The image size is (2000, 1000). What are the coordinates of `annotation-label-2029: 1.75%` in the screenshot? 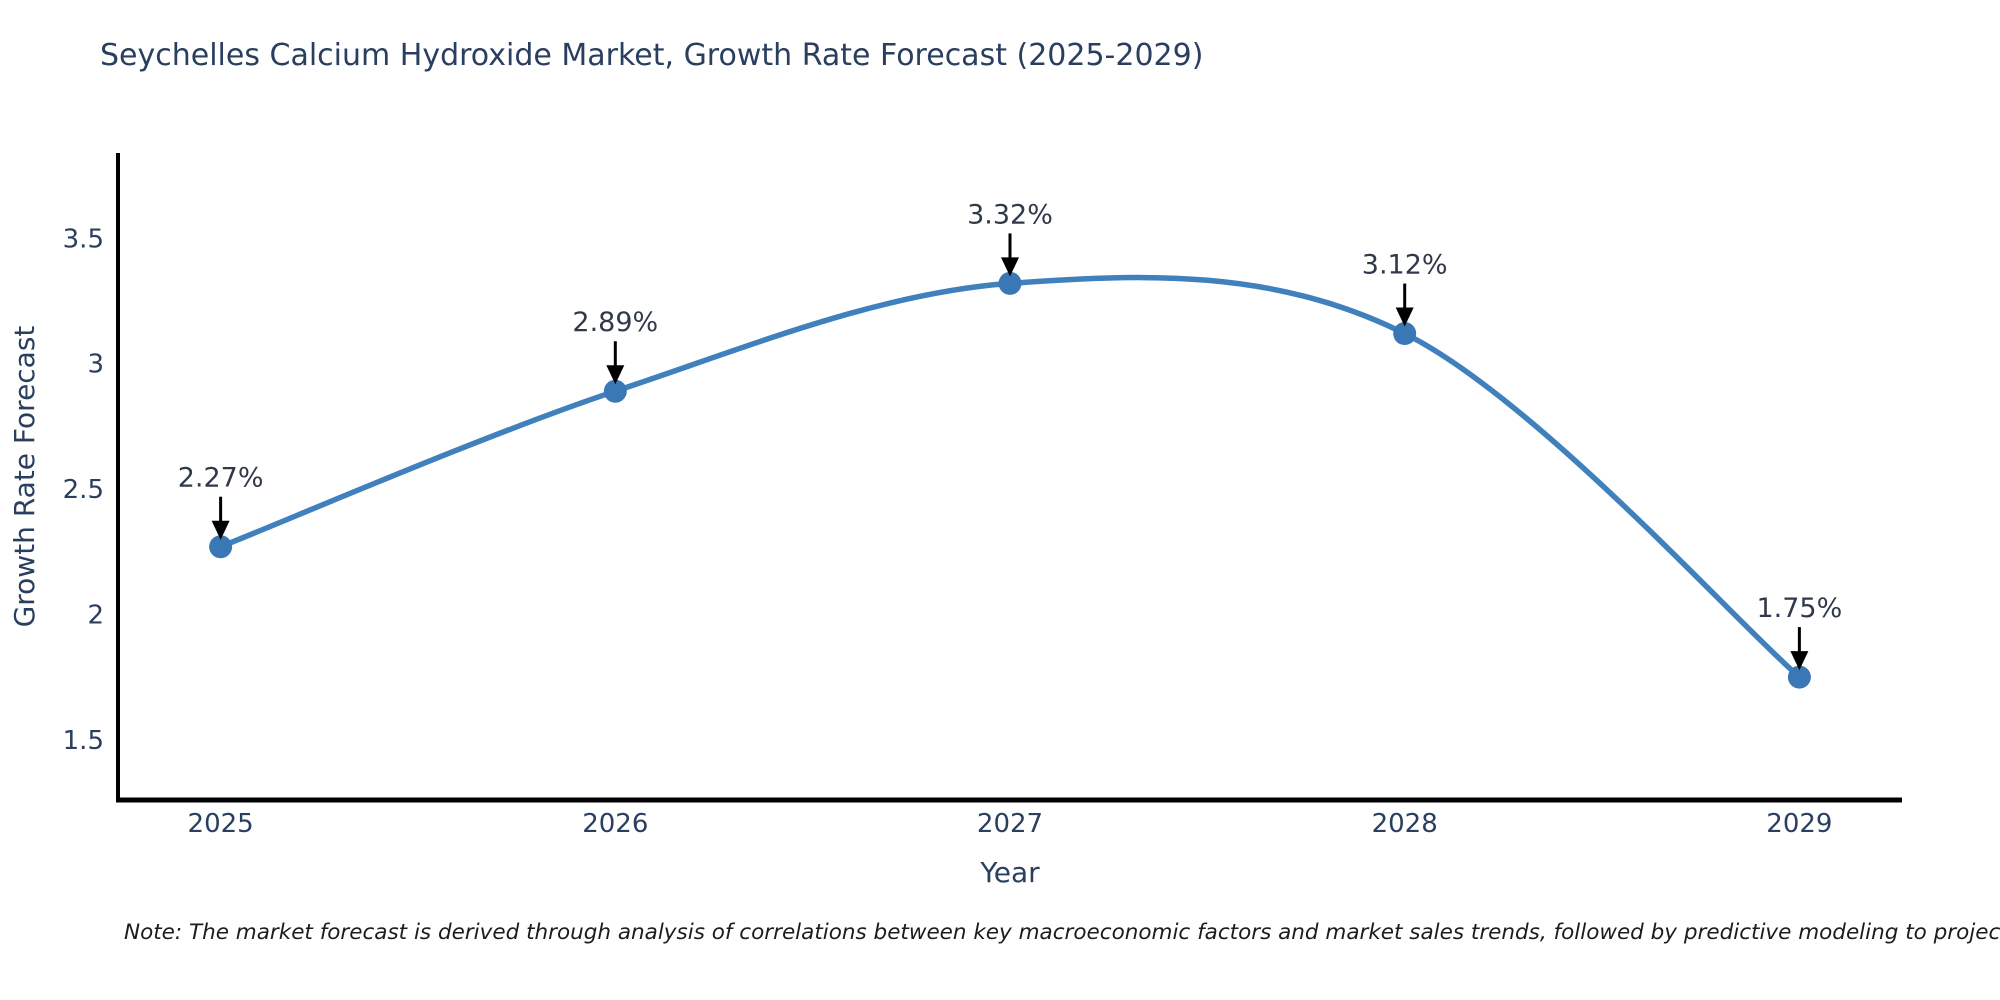 It's located at (1799, 608).